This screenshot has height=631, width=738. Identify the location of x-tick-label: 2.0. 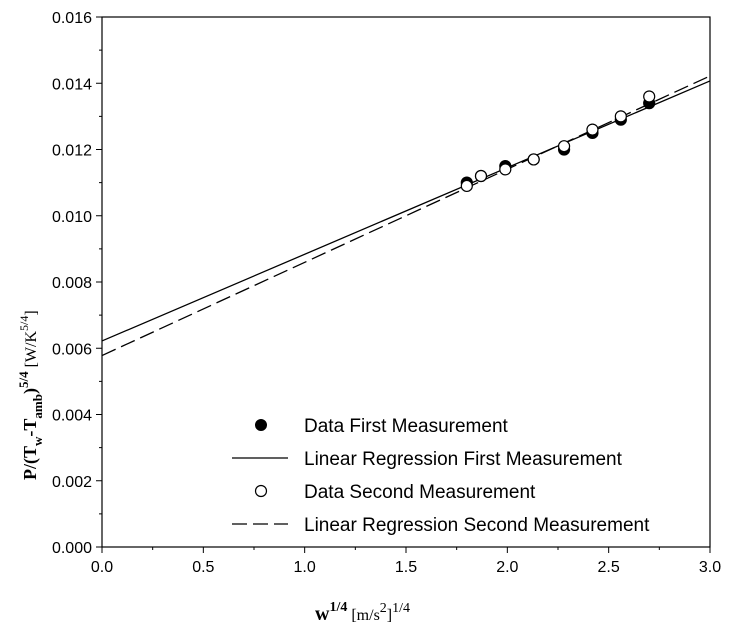
(507, 567).